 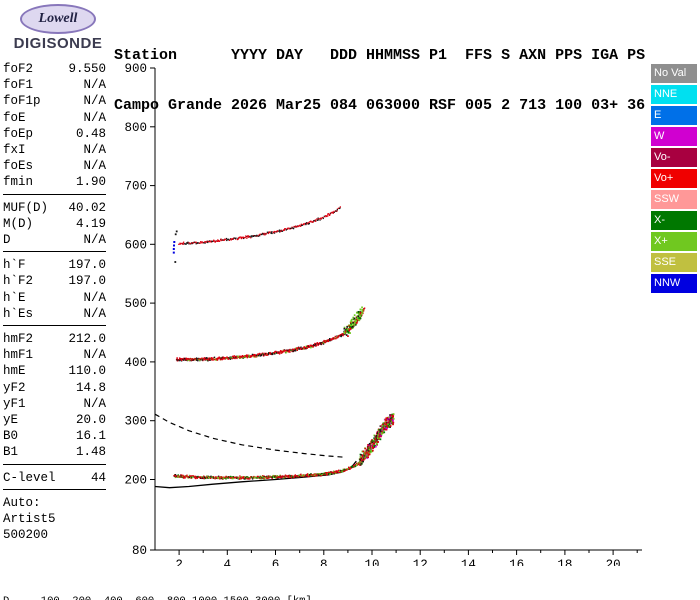 I want to click on svg-text: 400, so click(x=135, y=363).